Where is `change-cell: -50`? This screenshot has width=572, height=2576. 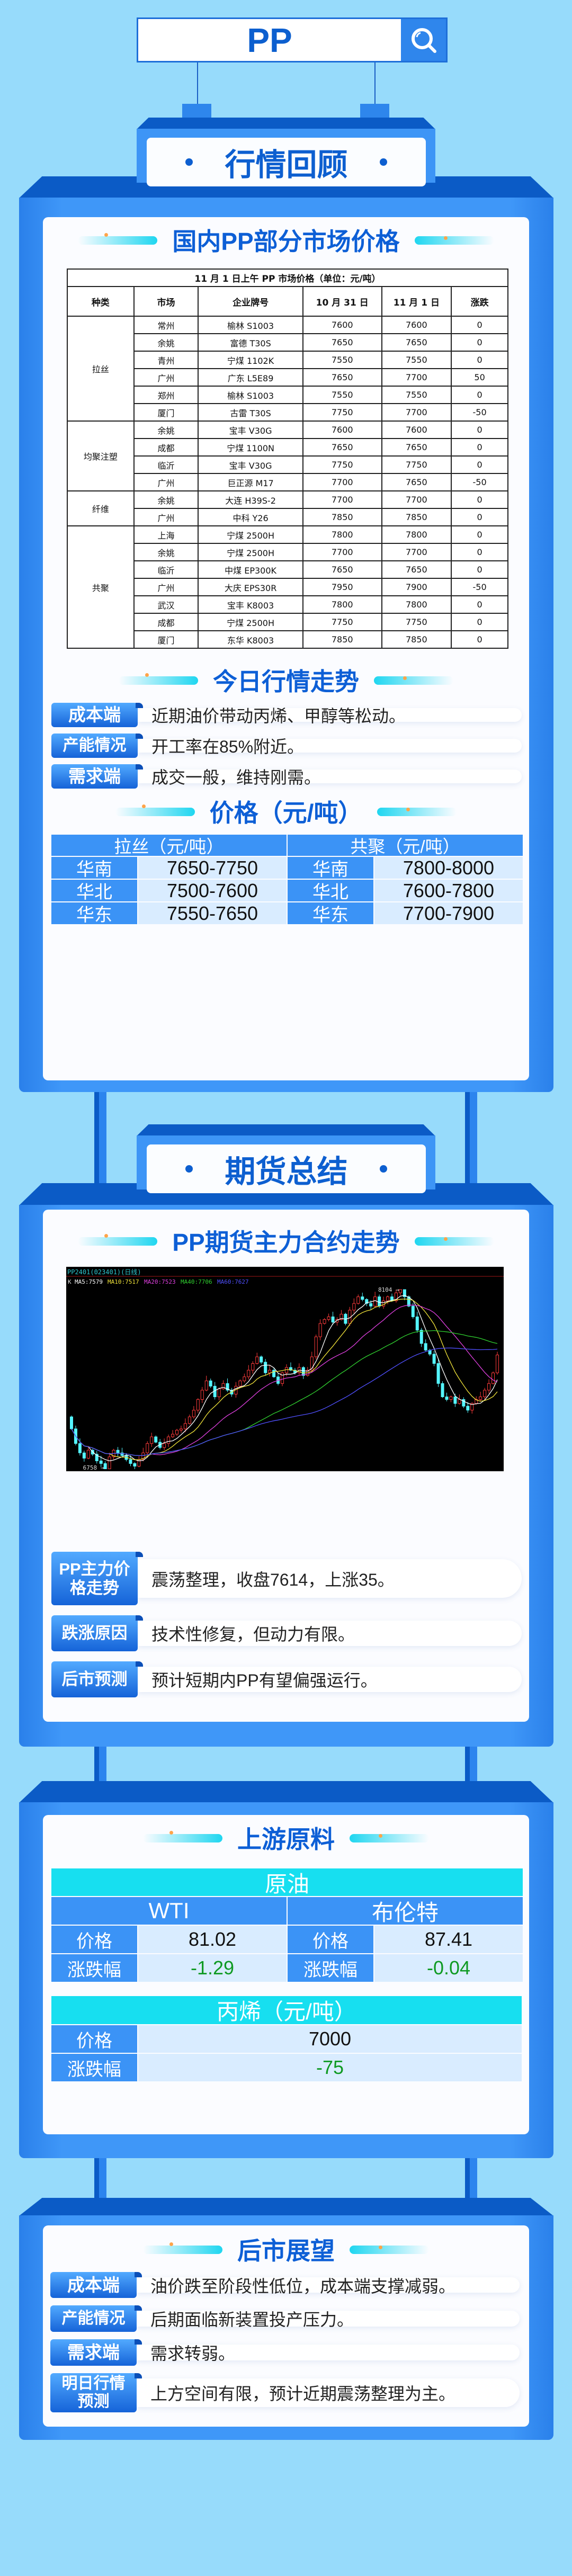 change-cell: -50 is located at coordinates (480, 587).